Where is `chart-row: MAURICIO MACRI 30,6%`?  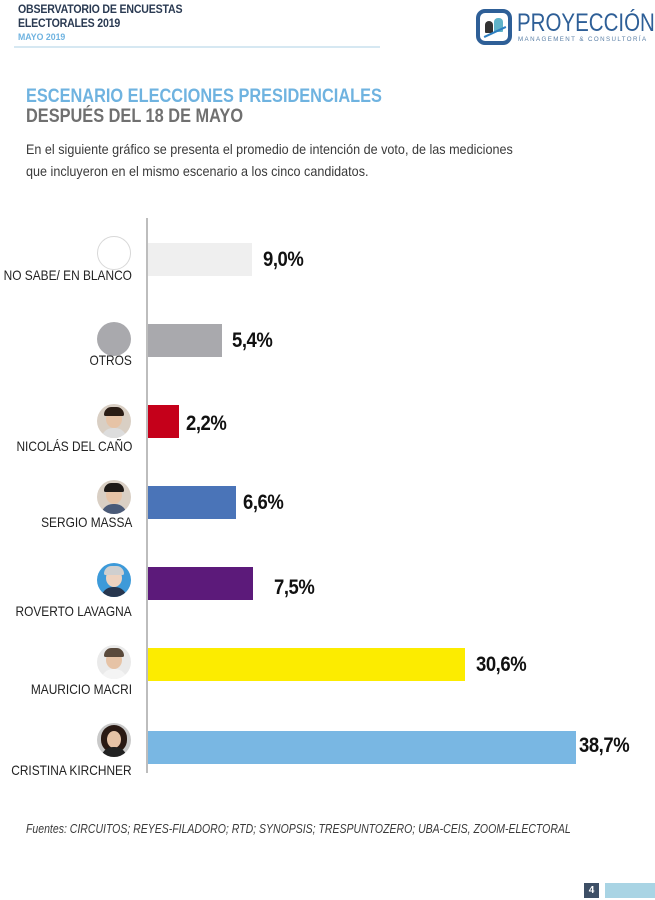
chart-row: MAURICIO MACRI 30,6% is located at coordinates (327, 681).